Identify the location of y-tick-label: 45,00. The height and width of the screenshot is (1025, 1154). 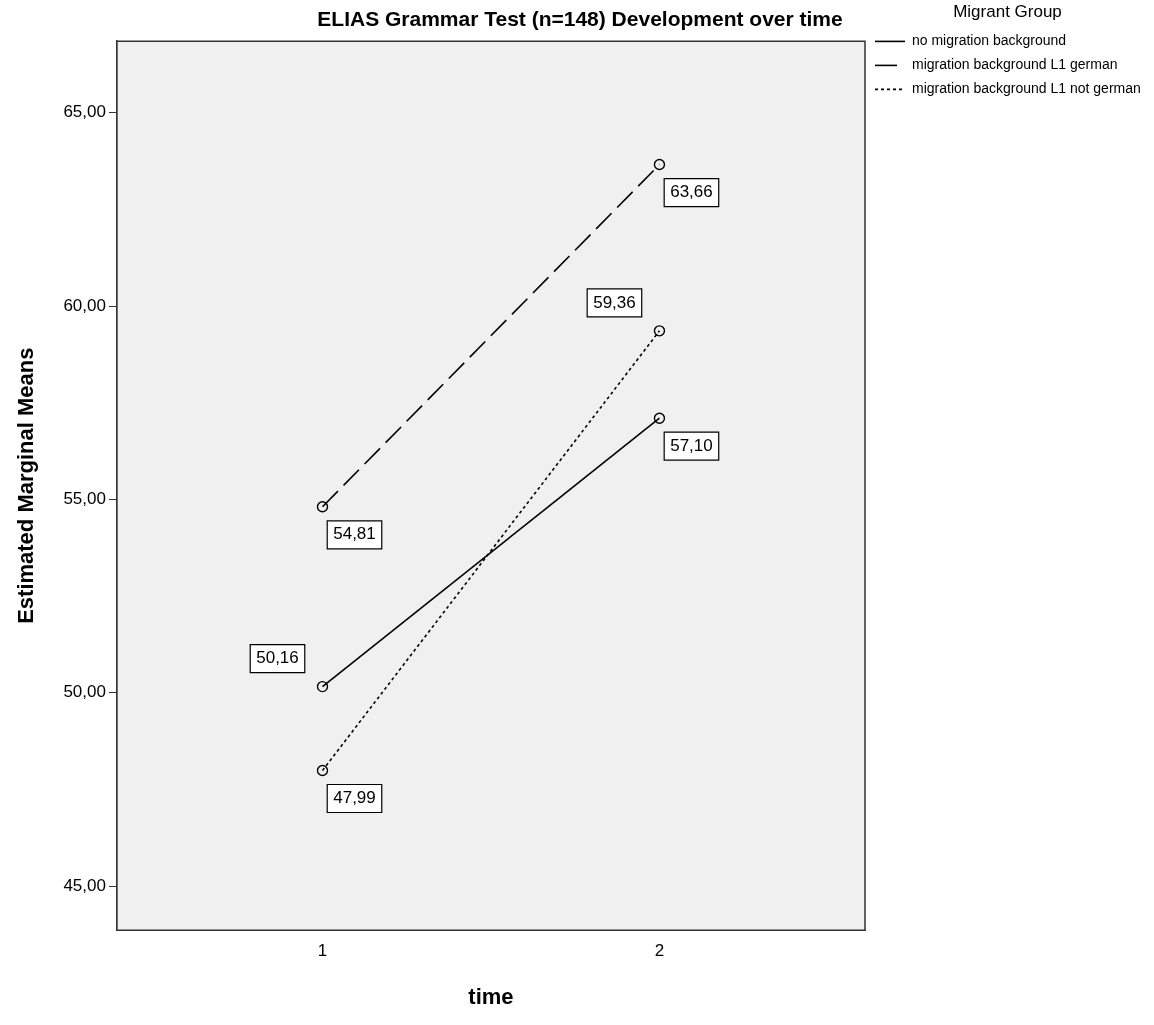
(84, 885).